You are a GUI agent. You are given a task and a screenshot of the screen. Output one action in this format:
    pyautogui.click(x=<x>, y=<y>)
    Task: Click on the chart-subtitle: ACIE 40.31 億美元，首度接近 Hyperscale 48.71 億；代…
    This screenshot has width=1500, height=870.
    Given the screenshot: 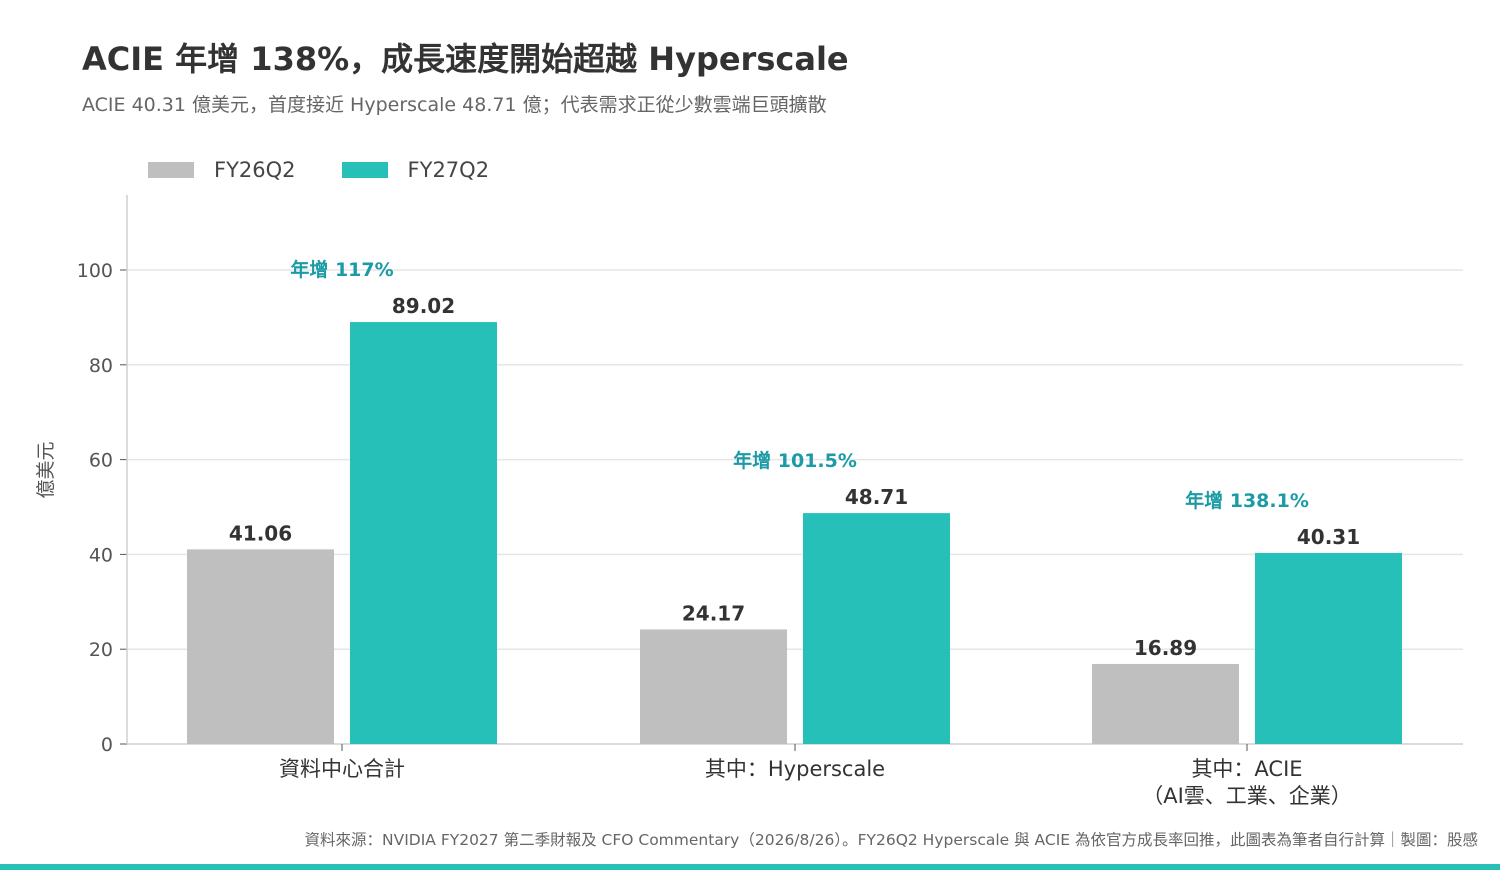 What is the action you would take?
    pyautogui.click(x=454, y=105)
    